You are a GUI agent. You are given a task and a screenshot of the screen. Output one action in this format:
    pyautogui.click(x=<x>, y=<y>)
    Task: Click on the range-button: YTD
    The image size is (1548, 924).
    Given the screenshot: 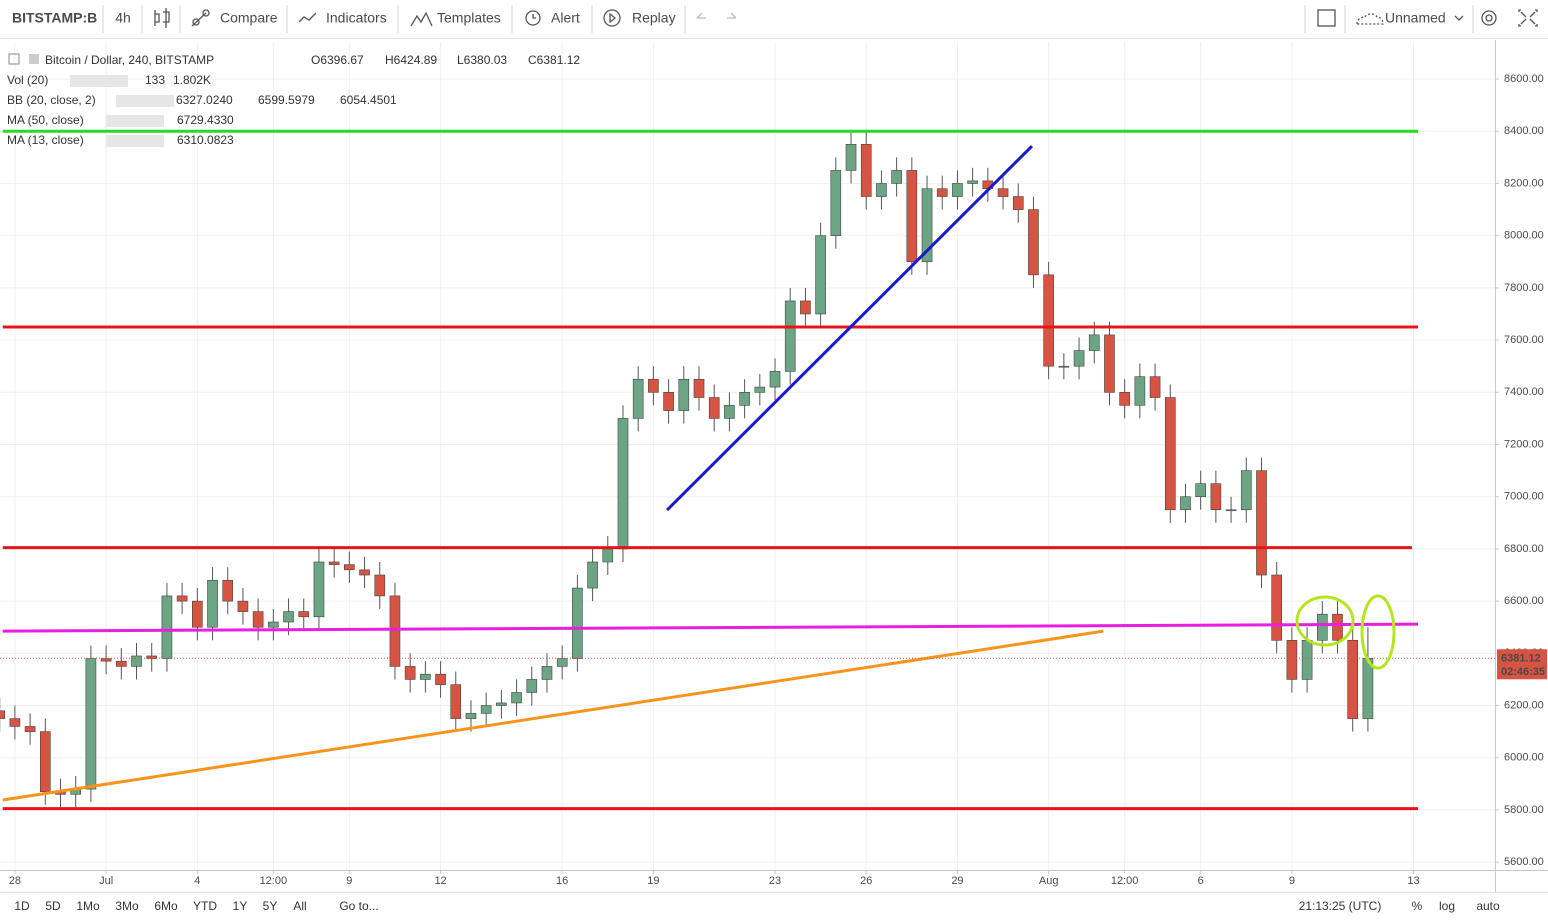 What is the action you would take?
    pyautogui.click(x=205, y=906)
    